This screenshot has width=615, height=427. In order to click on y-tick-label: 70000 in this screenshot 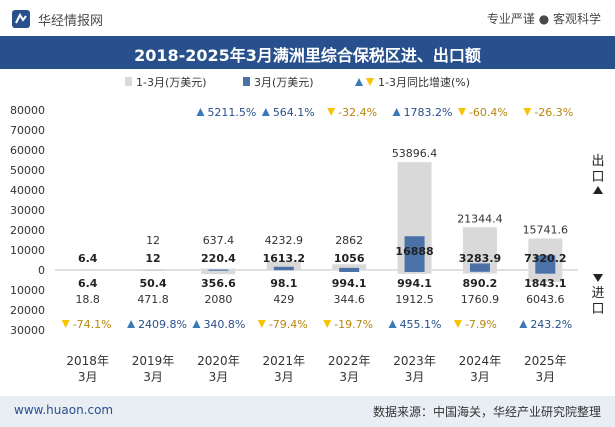, I will do `click(27, 130)`.